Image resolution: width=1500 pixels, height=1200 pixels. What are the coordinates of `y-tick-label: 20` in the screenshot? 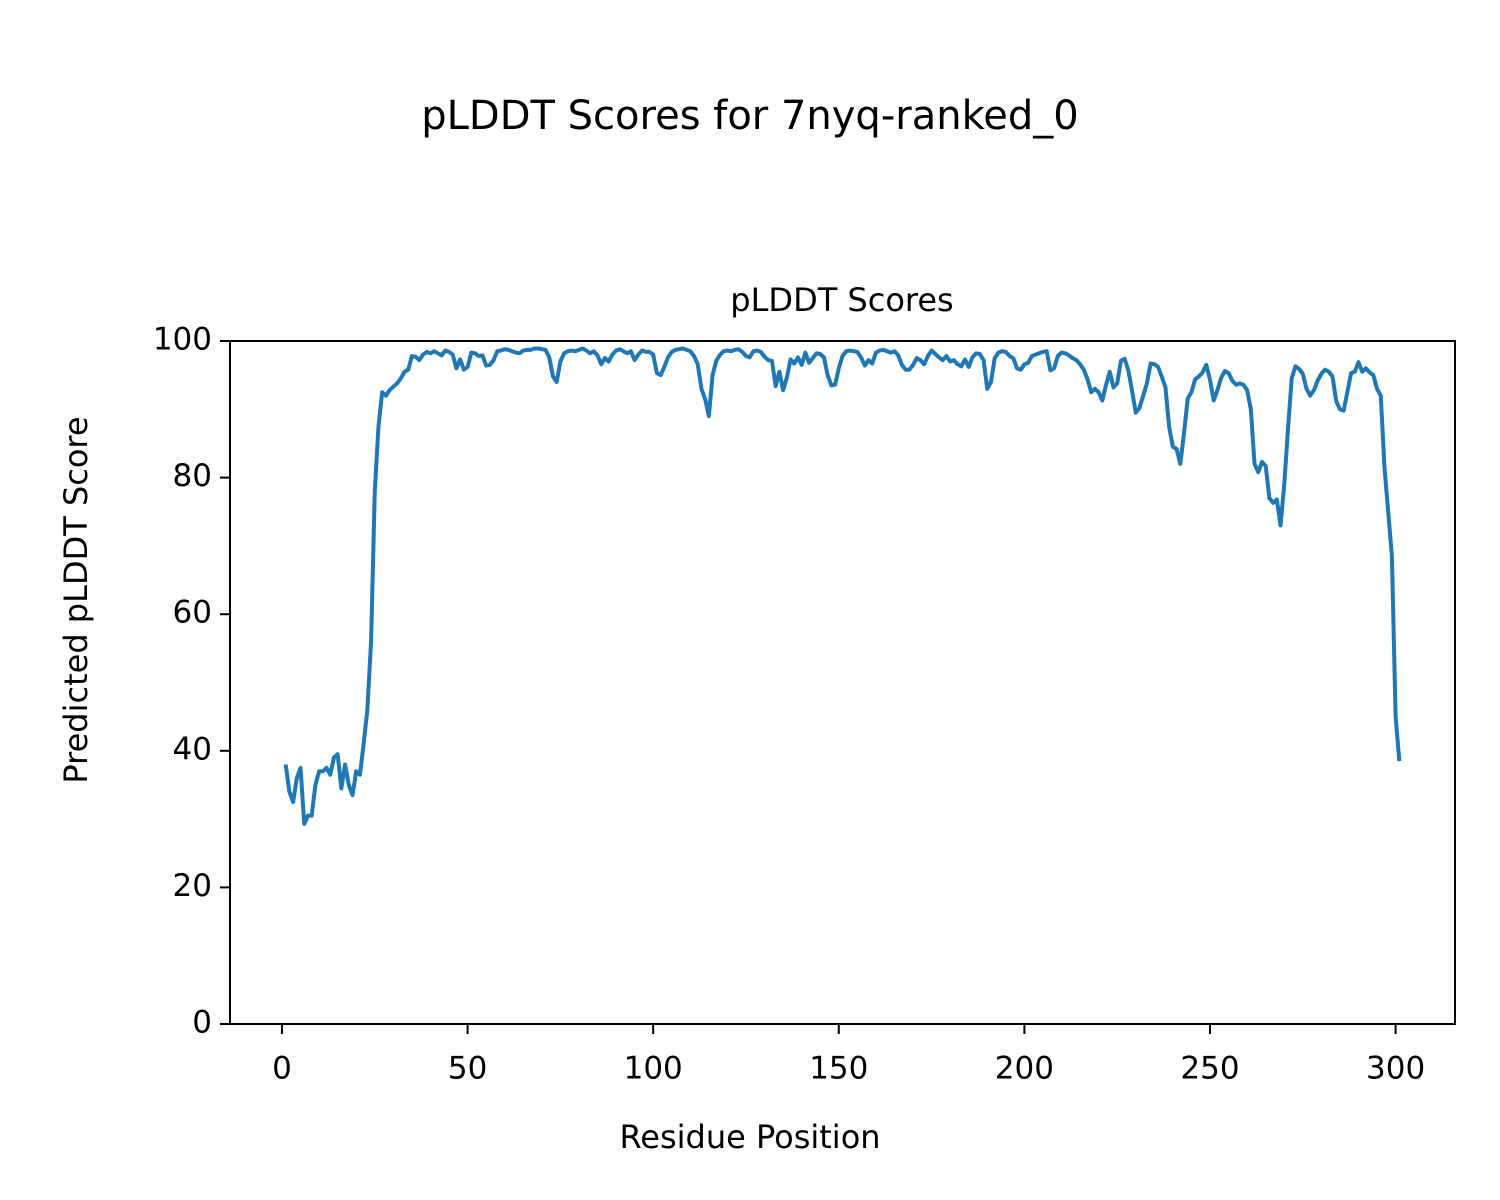 It's located at (192, 886).